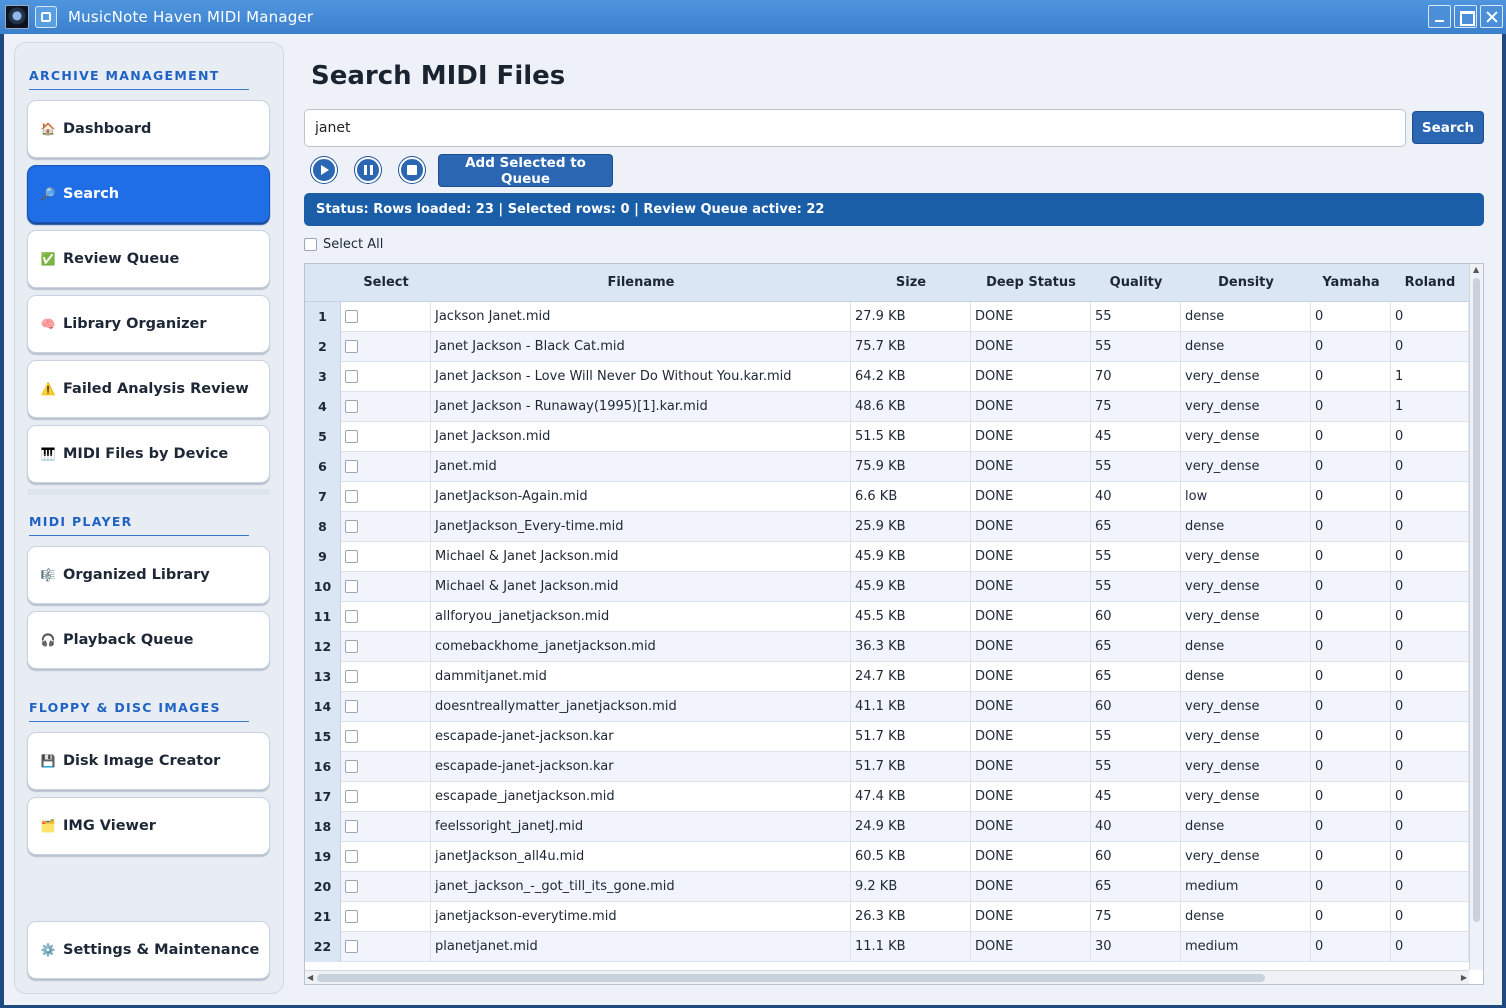  I want to click on play-icon, so click(325, 170).